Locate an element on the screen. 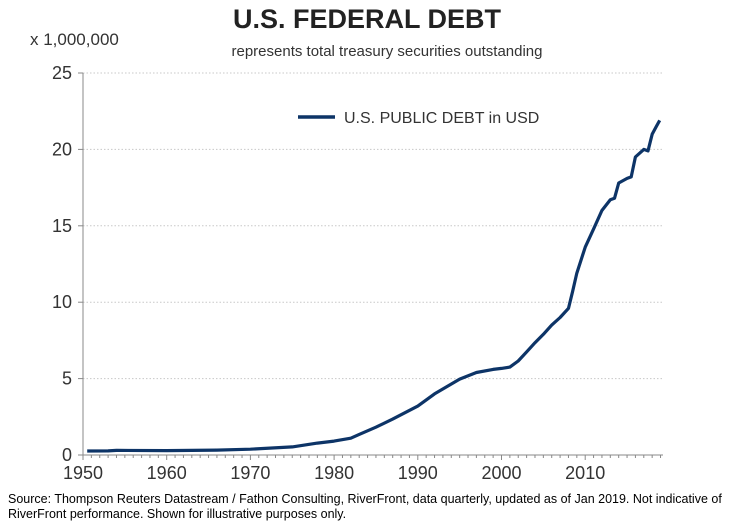 The image size is (734, 529). chart-title: U.S. FEDERAL DEBT is located at coordinates (367, 19).